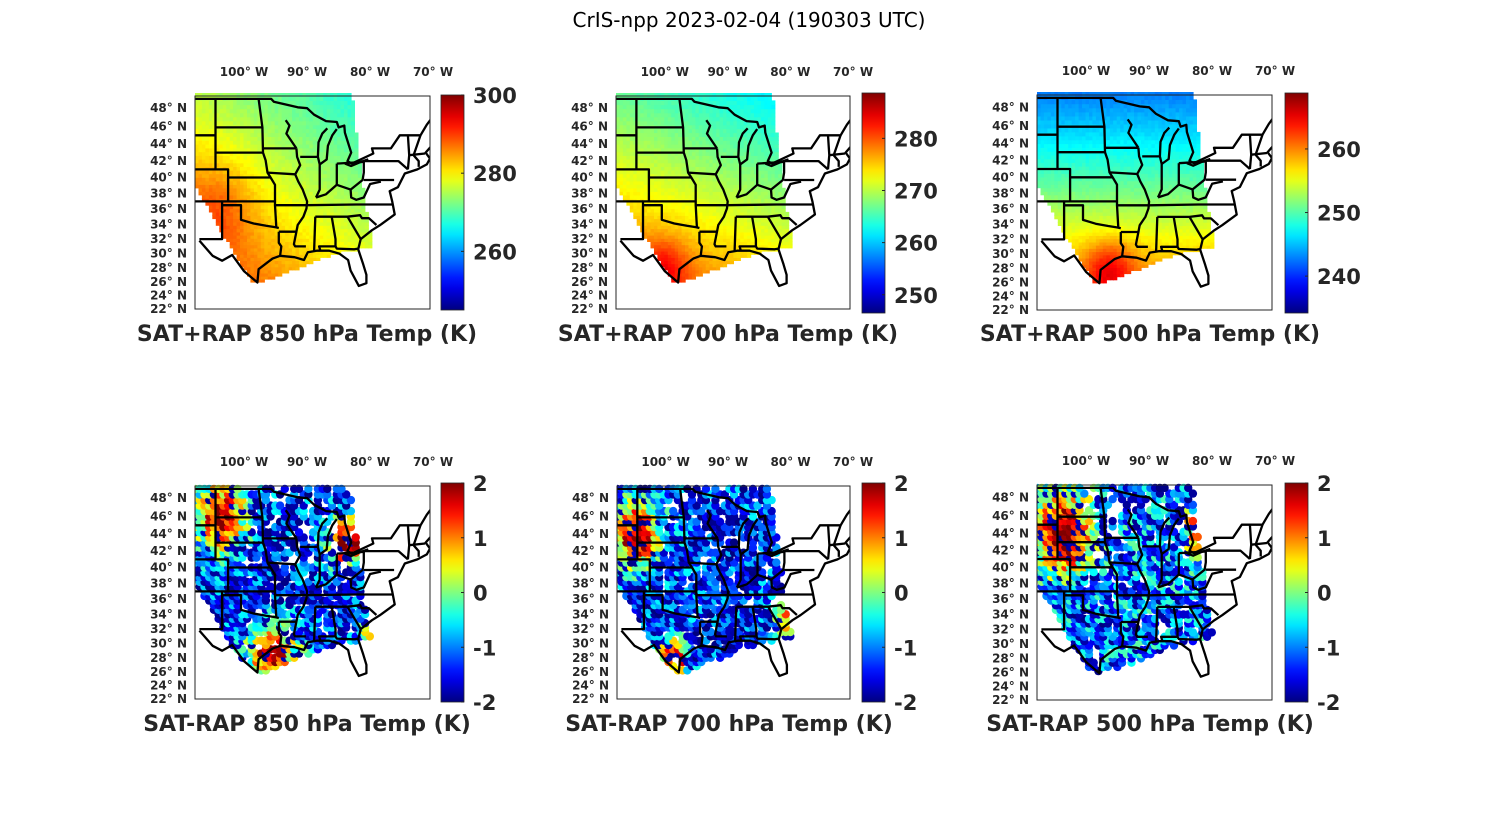  Describe the element at coordinates (307, 334) in the screenshot. I see `panel-title: SAT+RAP 850 hPa Temp (K)` at that location.